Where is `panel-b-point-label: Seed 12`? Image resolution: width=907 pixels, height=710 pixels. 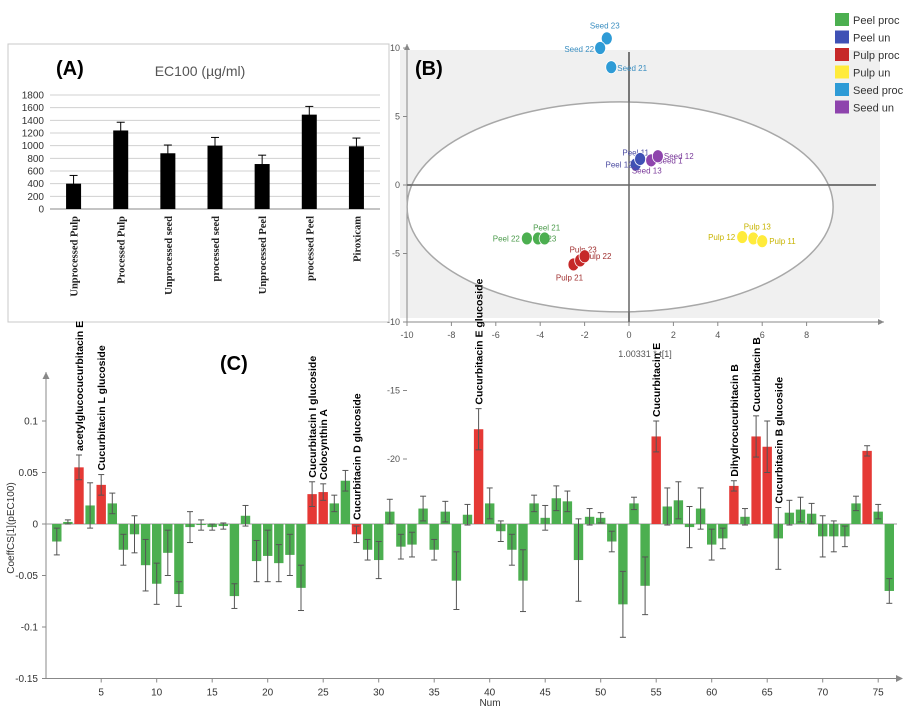
panel-b-point-label: Seed 12 is located at coordinates (679, 156).